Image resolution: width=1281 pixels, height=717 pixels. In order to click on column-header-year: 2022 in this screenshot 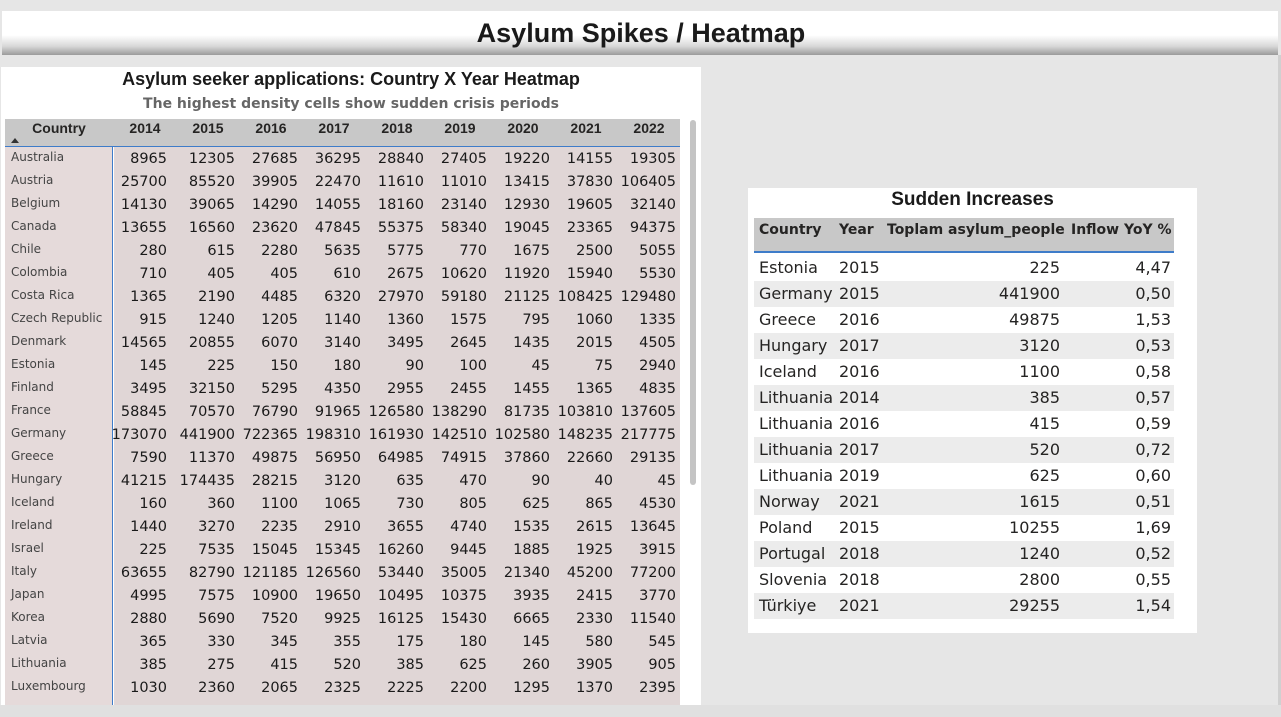, I will do `click(649, 128)`.